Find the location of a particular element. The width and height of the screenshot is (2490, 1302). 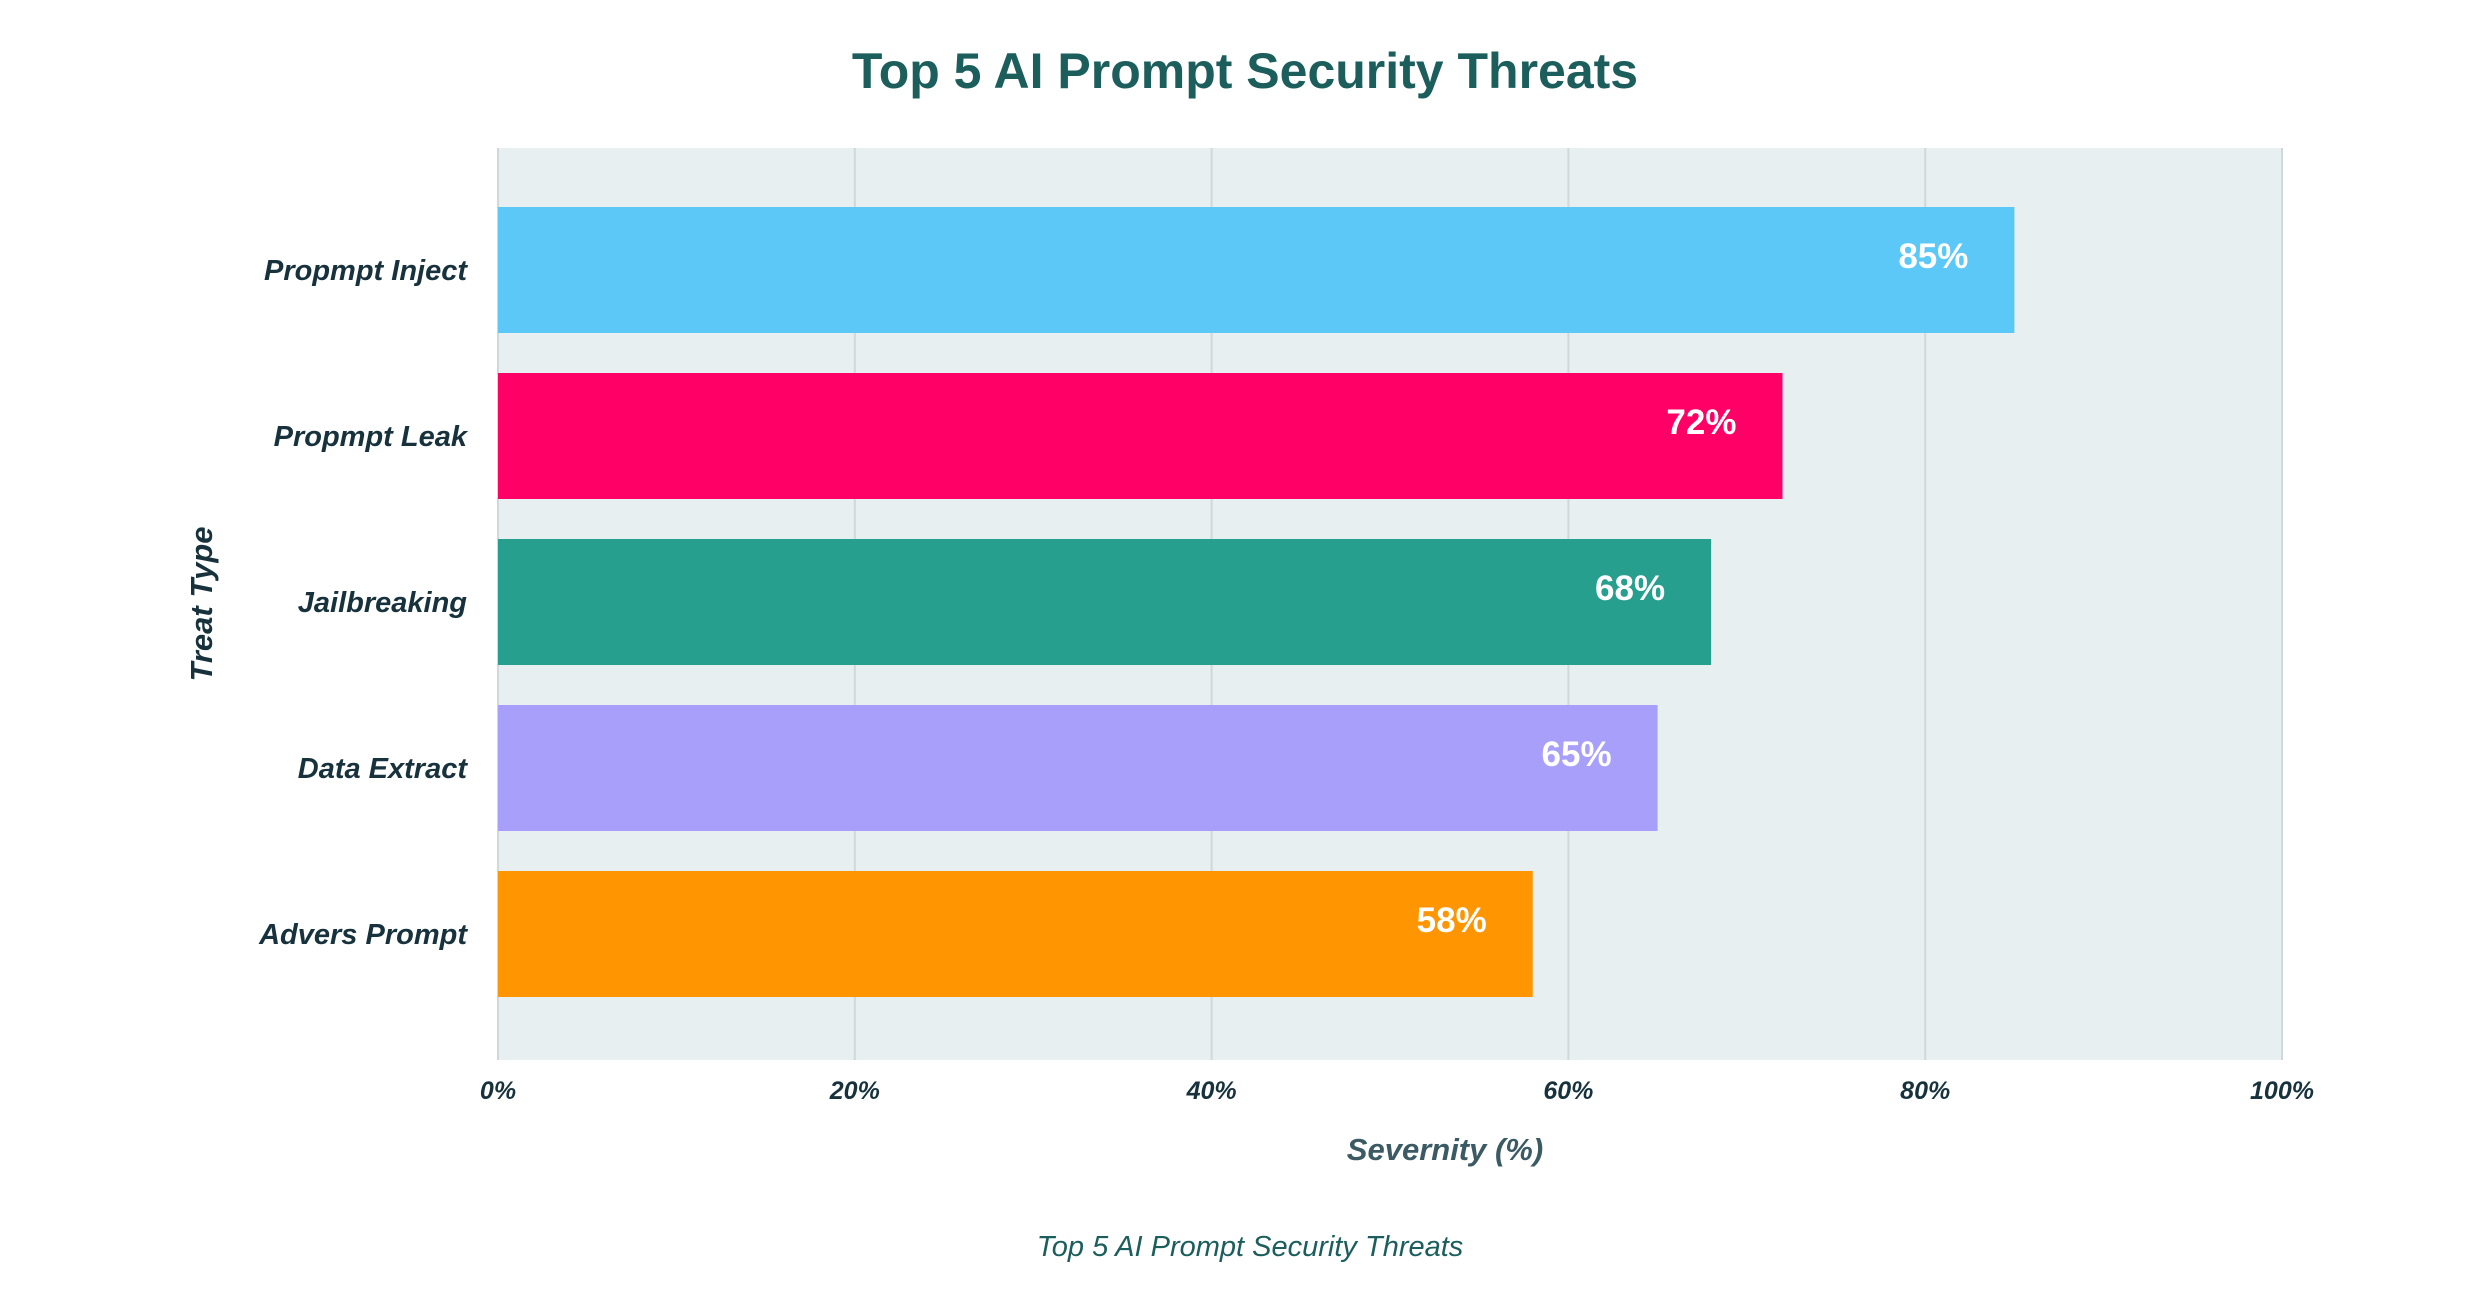

x-tick-label: 80% is located at coordinates (1925, 1091).